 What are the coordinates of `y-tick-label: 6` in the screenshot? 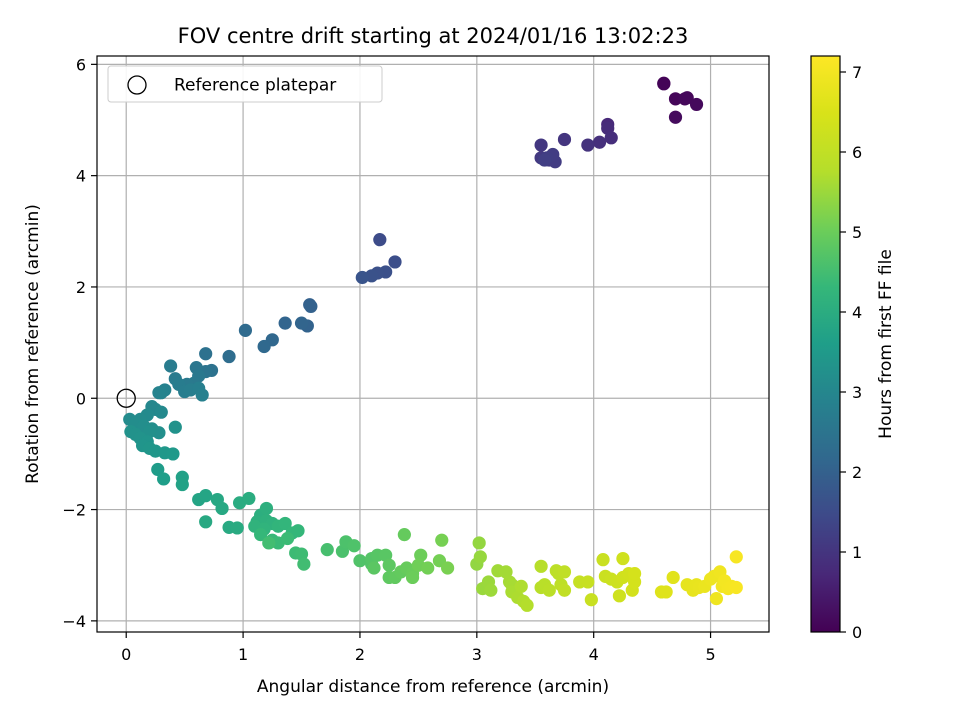 It's located at (81, 64).